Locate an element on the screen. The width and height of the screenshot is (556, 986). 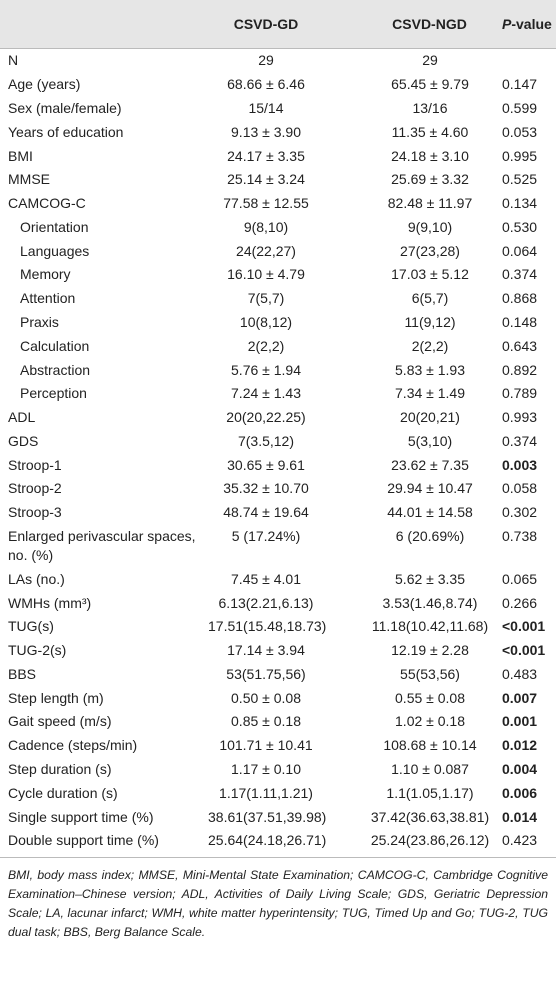
table-cell: Age (years) is located at coordinates (44, 84).